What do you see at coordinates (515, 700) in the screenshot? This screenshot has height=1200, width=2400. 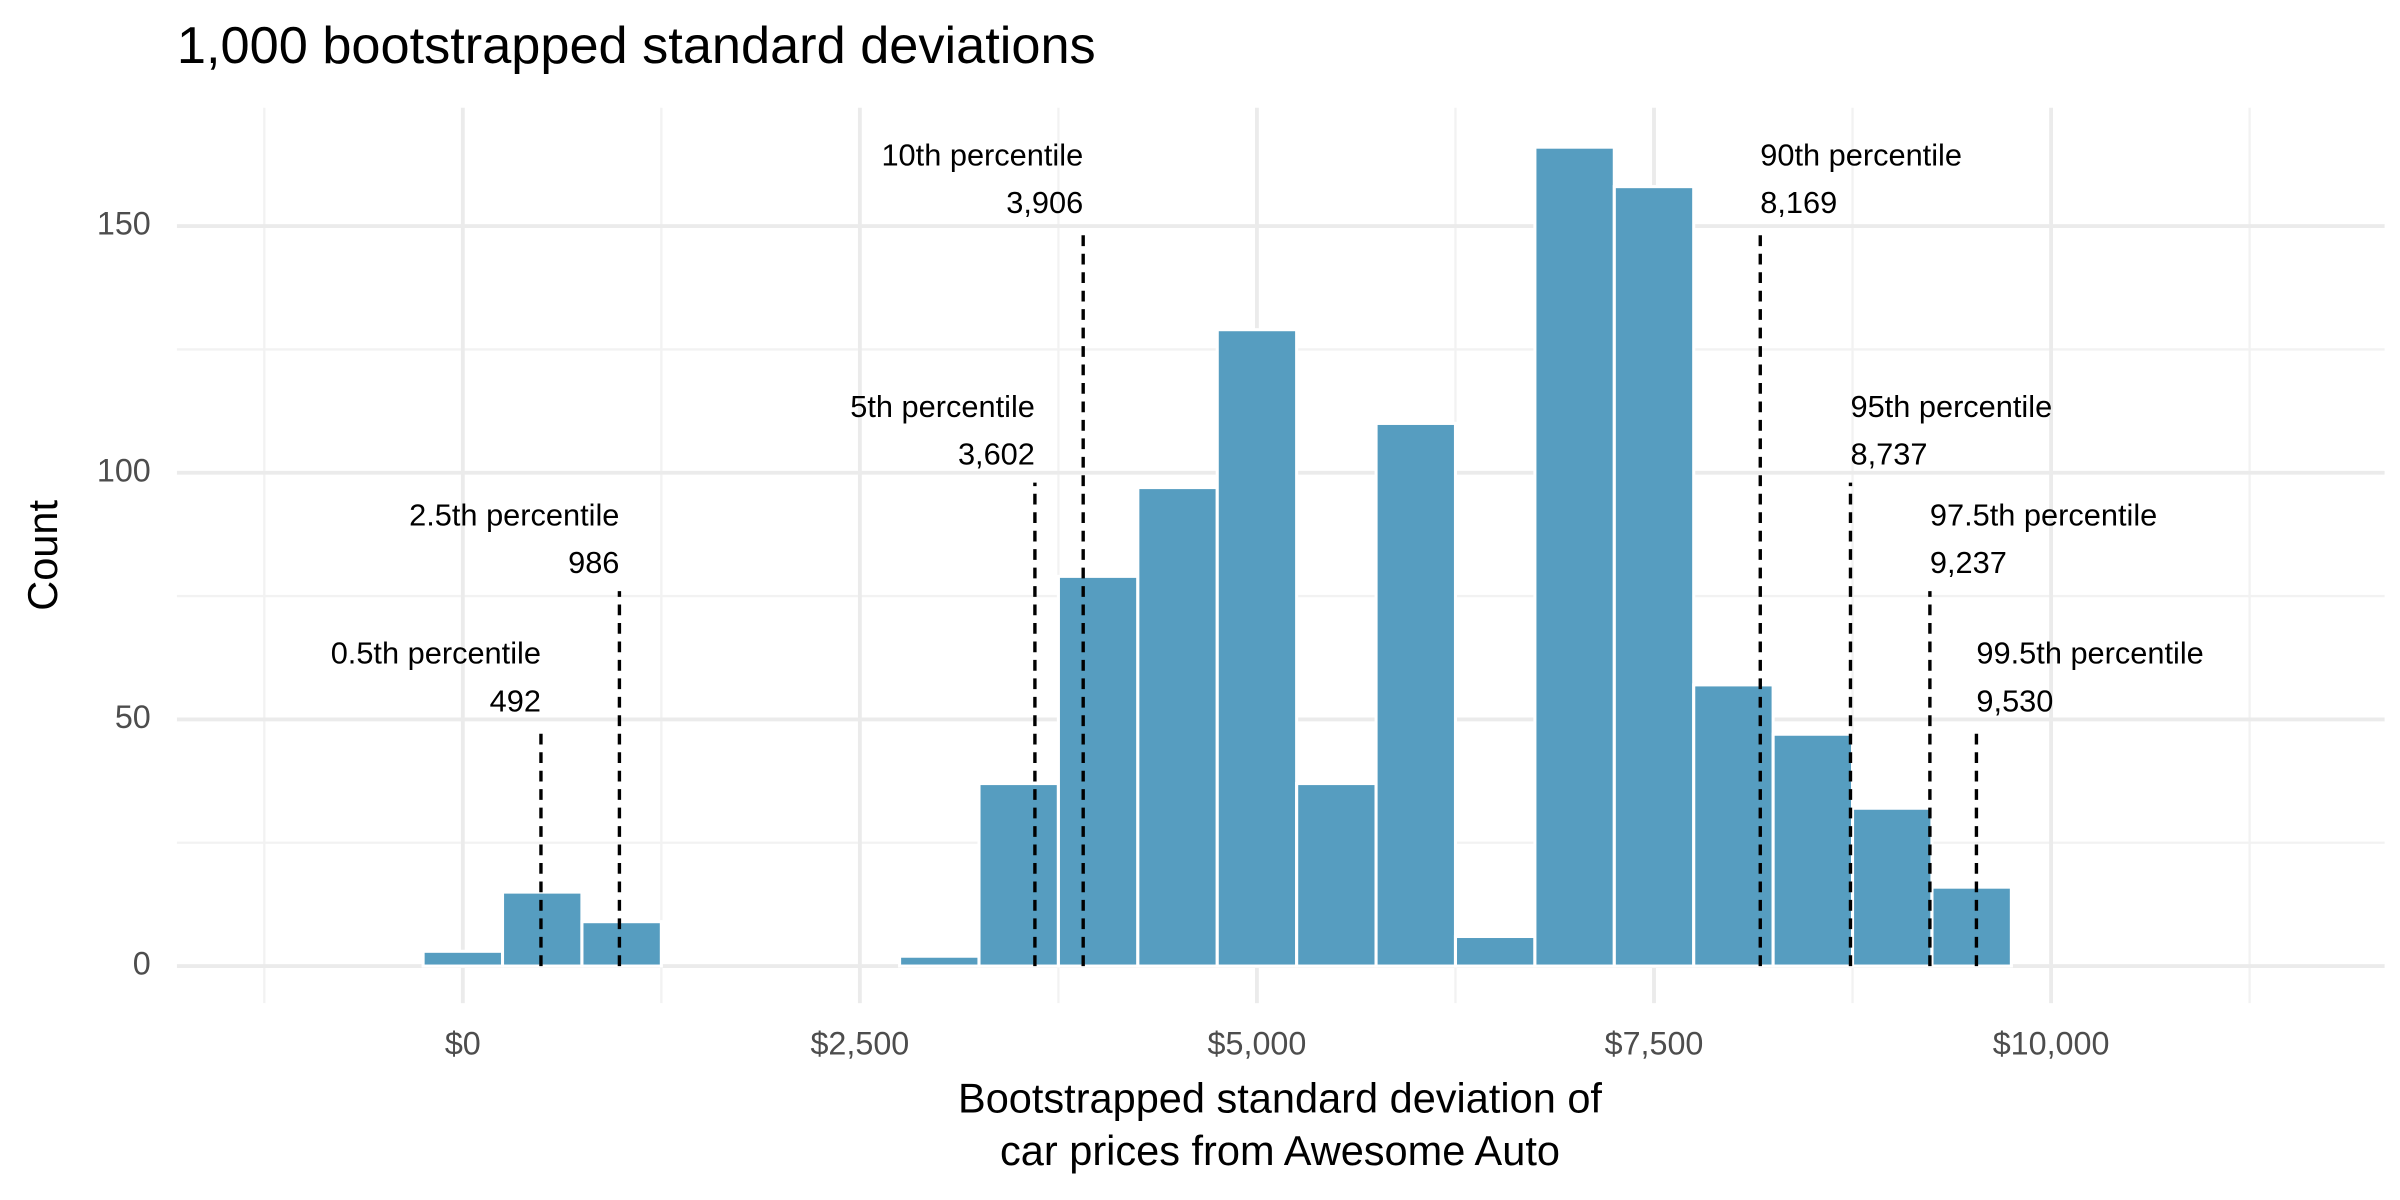 I see `percentile-value: 492` at bounding box center [515, 700].